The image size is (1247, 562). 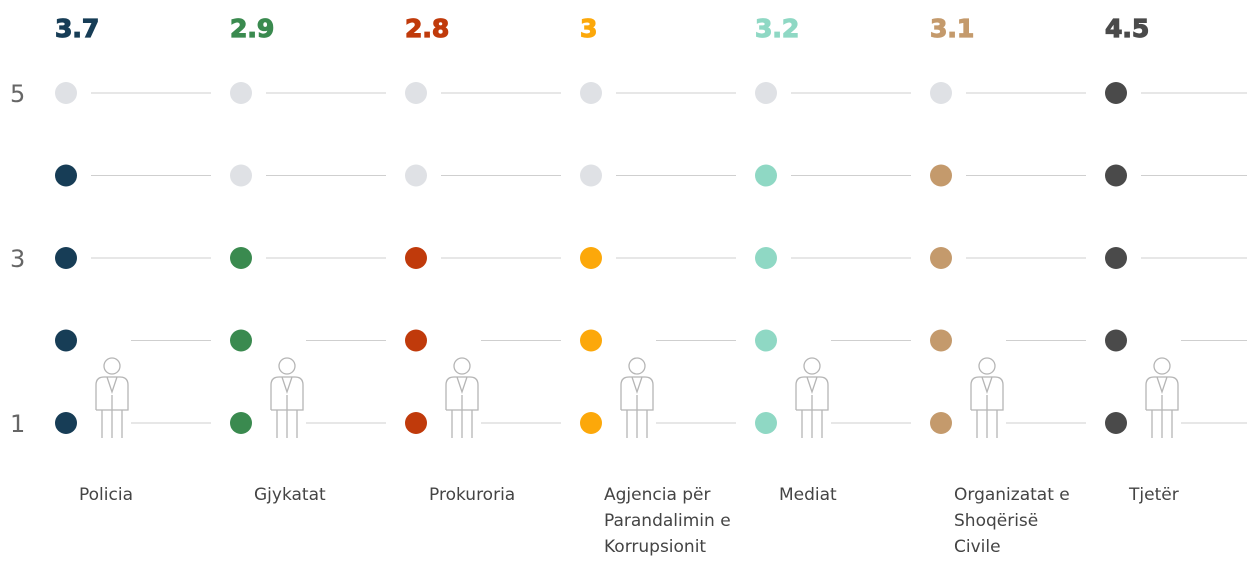 What do you see at coordinates (472, 495) in the screenshot?
I see `category-label: Prokuroria` at bounding box center [472, 495].